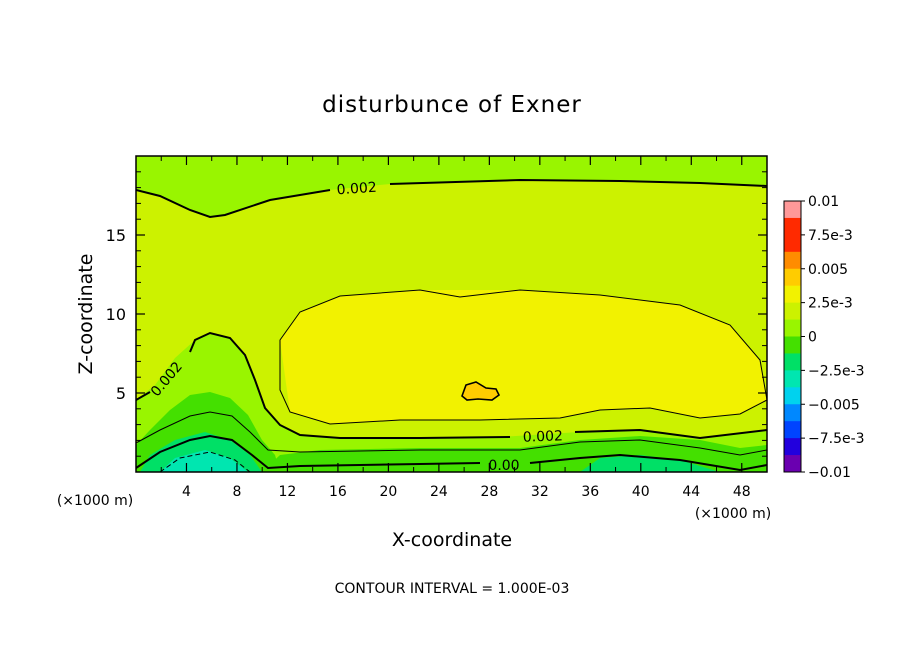  I want to click on x-unit-left: (×1000 m), so click(95, 501).